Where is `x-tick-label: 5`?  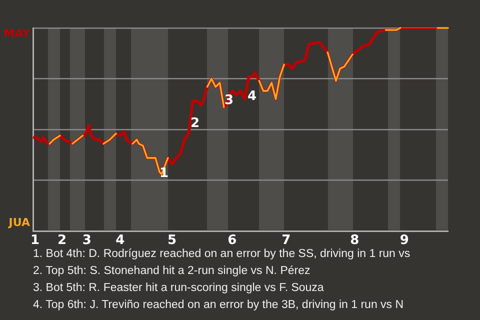
x-tick-label: 5 is located at coordinates (172, 240).